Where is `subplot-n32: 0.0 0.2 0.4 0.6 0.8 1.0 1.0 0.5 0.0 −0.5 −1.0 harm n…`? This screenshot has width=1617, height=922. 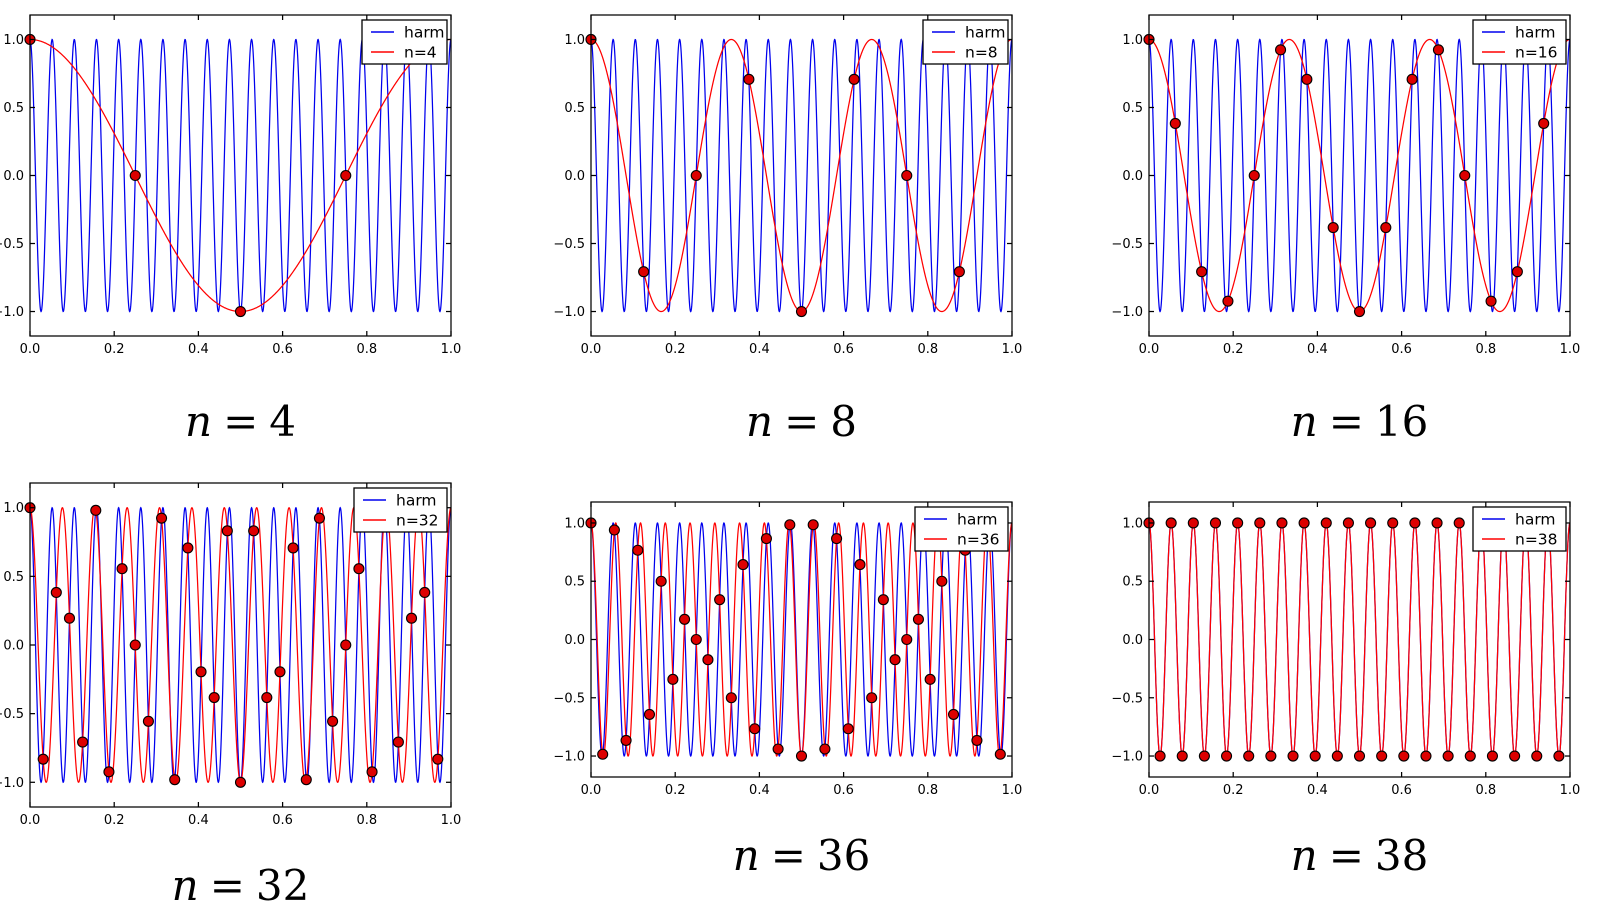 subplot-n32: 0.0 0.2 0.4 0.6 0.8 1.0 1.0 0.5 0.0 −0.5 −1.0 harm n… is located at coordinates (230, 655).